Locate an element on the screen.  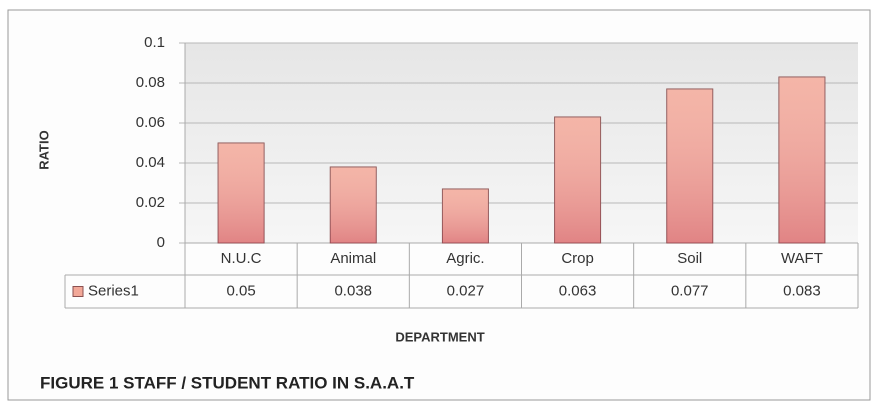
table-value: 0.077 is located at coordinates (690, 290).